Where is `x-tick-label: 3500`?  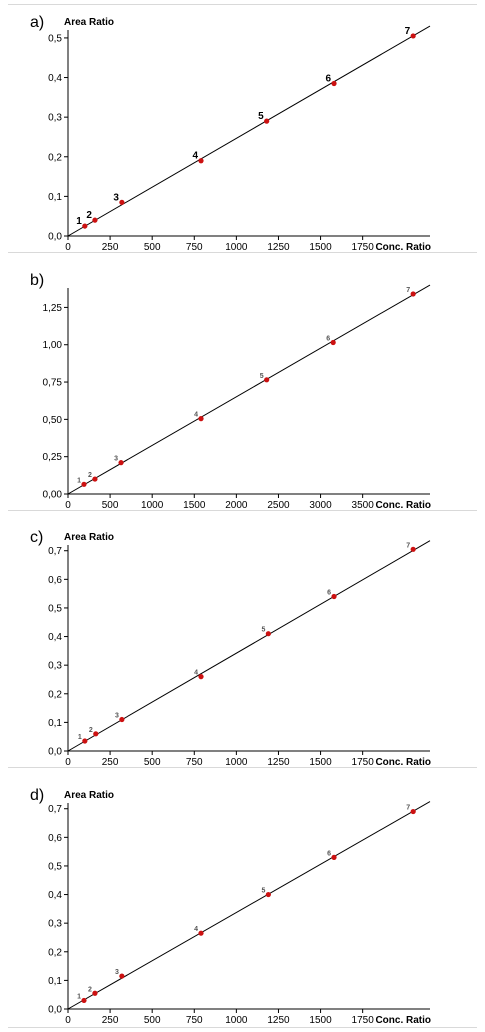
x-tick-label: 3500 is located at coordinates (363, 505).